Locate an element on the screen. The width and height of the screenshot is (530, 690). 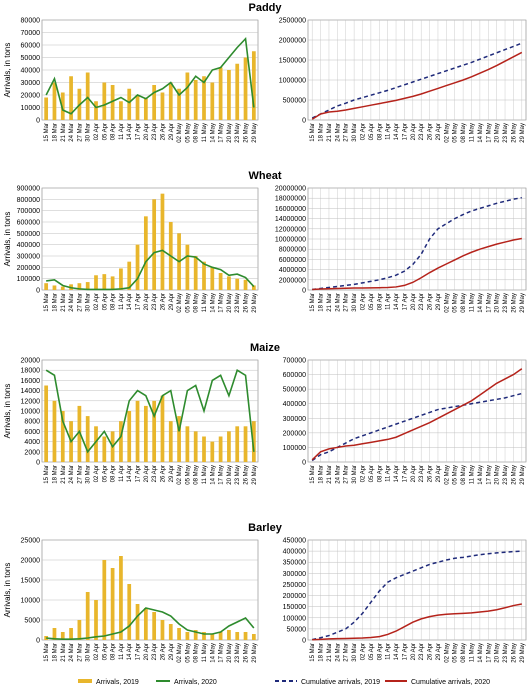
y-tick-label: 2000000 is located at coordinates (292, 280).